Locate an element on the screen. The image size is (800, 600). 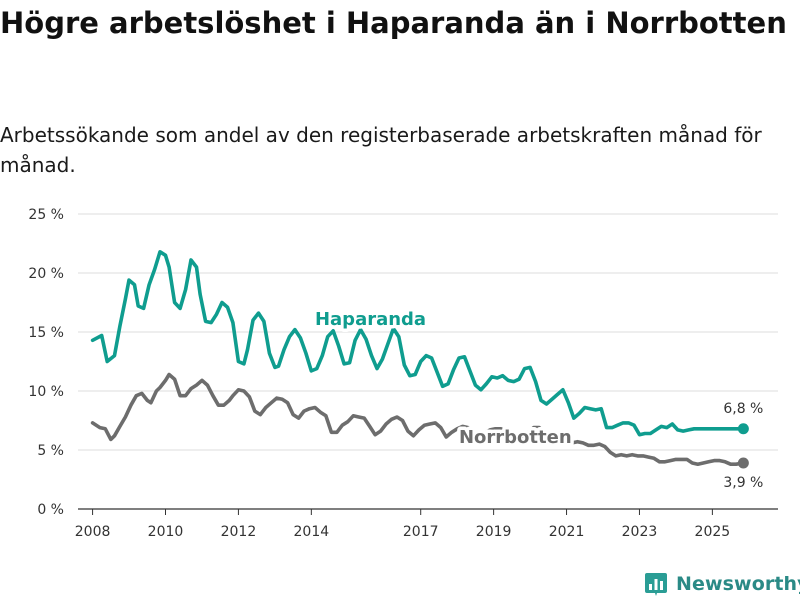
y-axis: 0 % 5 % 10 % 15 % 20 % 25 % is located at coordinates (46, 362).